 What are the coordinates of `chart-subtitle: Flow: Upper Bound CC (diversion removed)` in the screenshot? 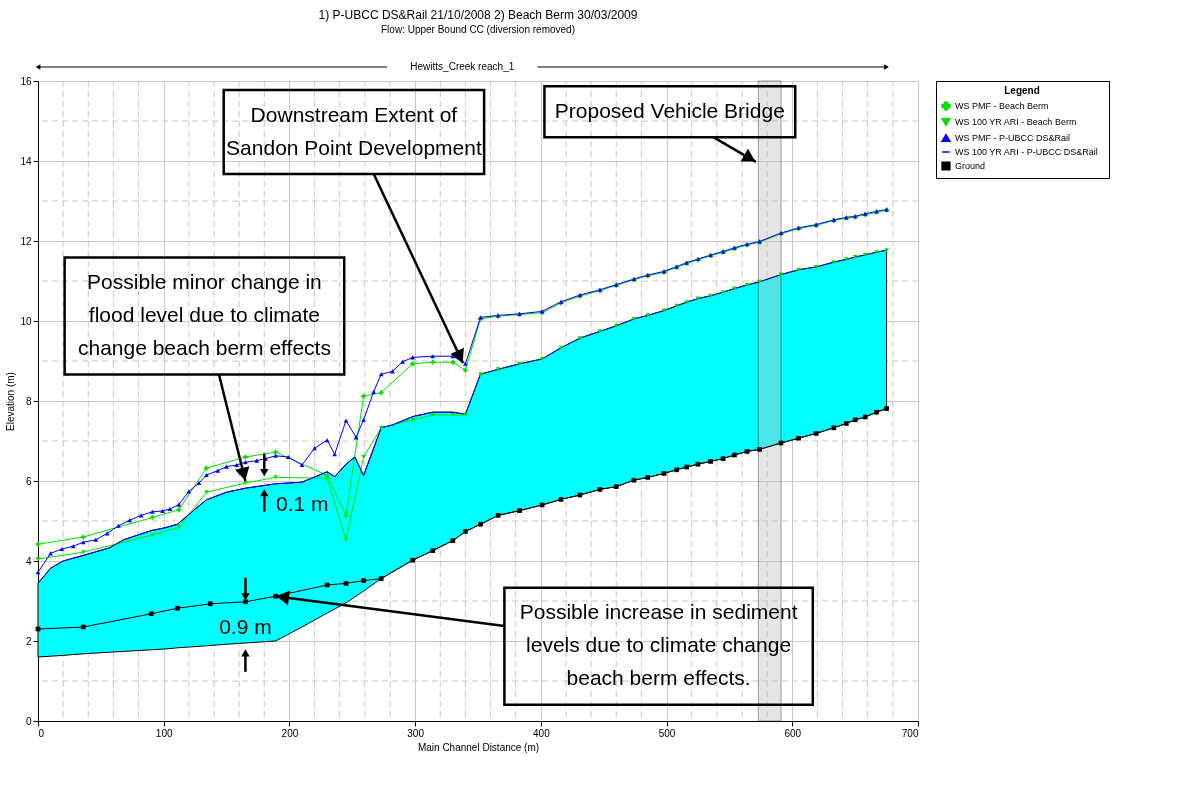 It's located at (478, 29).